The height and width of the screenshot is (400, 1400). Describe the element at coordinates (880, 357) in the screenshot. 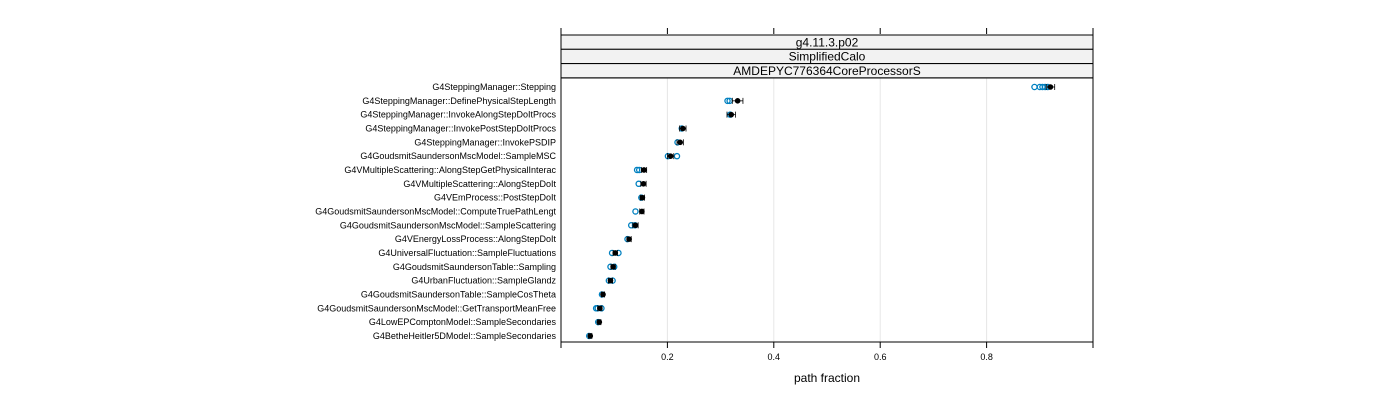

I see `x-tick-label: 0.6` at that location.